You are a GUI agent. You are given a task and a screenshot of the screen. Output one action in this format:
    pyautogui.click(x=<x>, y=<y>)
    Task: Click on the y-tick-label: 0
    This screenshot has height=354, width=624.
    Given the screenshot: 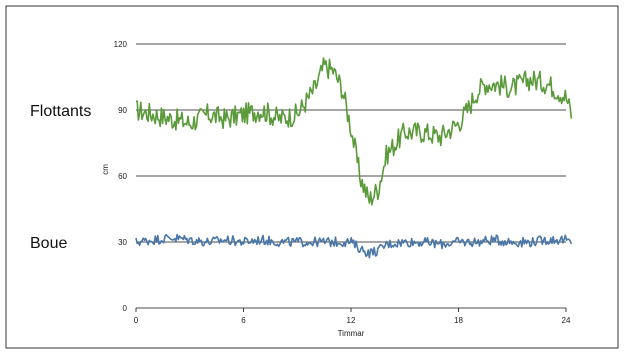 What is the action you would take?
    pyautogui.click(x=125, y=308)
    